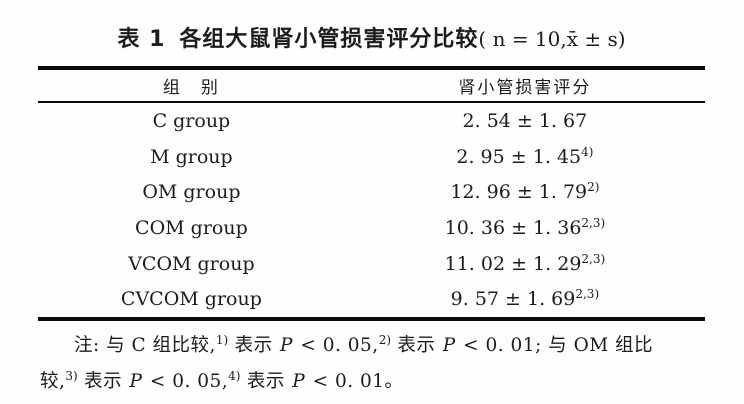  What do you see at coordinates (552, 39) in the screenshot?
I see `table-caption-stats: ( n = 10,x̄ ± s)` at bounding box center [552, 39].